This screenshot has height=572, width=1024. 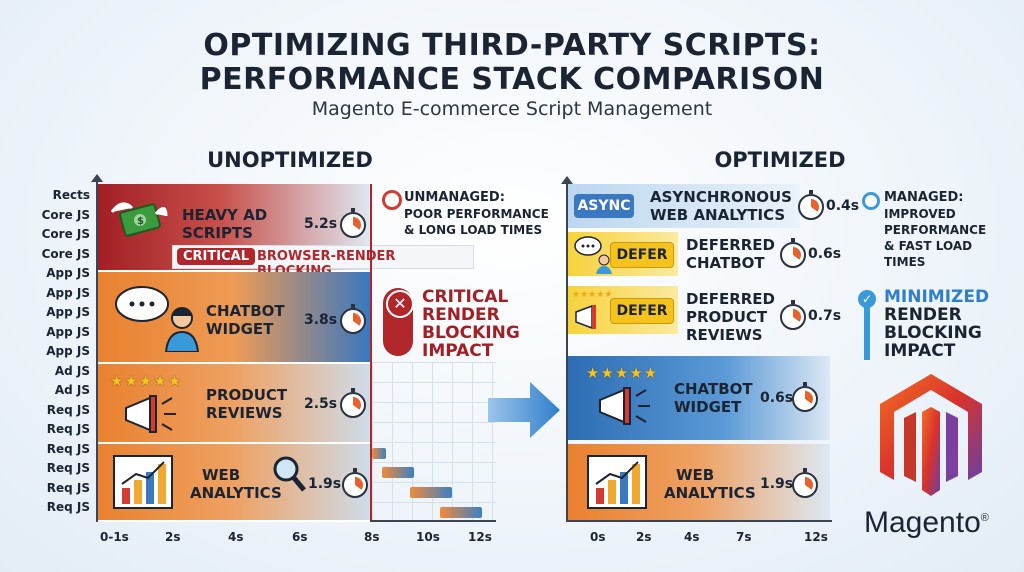 What do you see at coordinates (825, 316) in the screenshot?
I see `load-time: 0.7s` at bounding box center [825, 316].